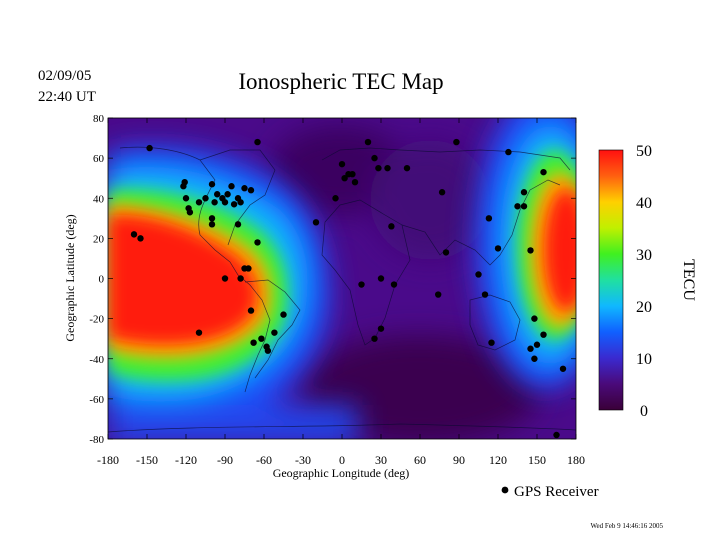 The width and height of the screenshot is (720, 540). Describe the element at coordinates (96, 360) in the screenshot. I see `y-tick-label: -40` at that location.